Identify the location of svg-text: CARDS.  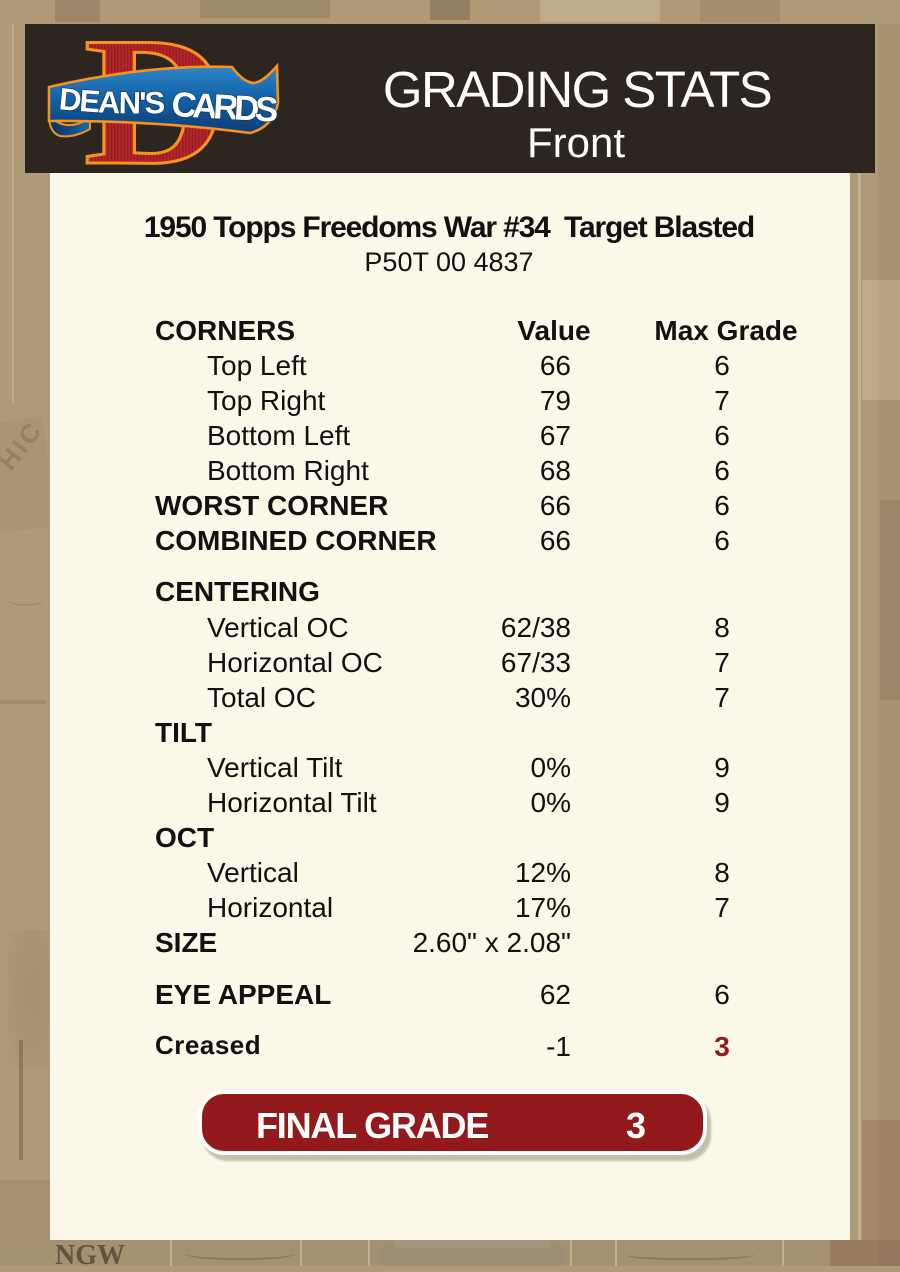
(225, 107).